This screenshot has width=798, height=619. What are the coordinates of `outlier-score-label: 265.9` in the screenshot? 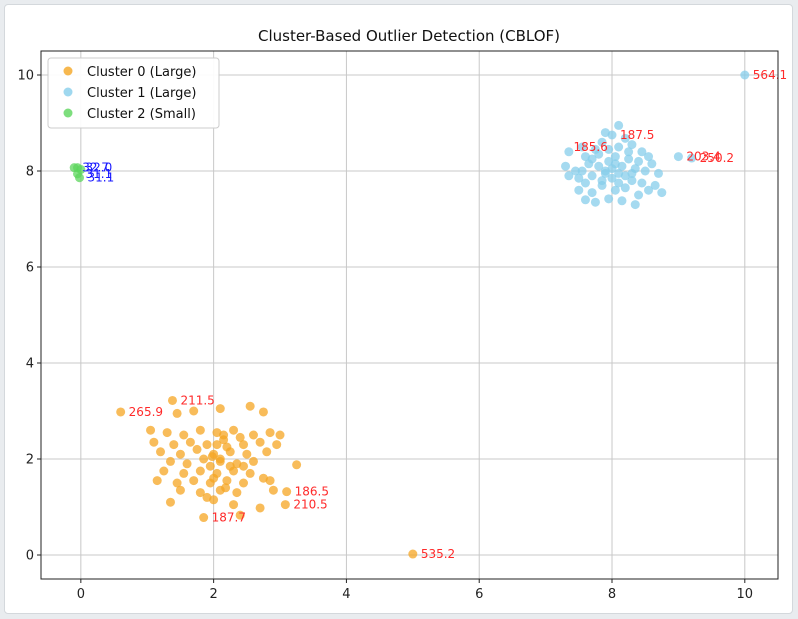 It's located at (146, 412).